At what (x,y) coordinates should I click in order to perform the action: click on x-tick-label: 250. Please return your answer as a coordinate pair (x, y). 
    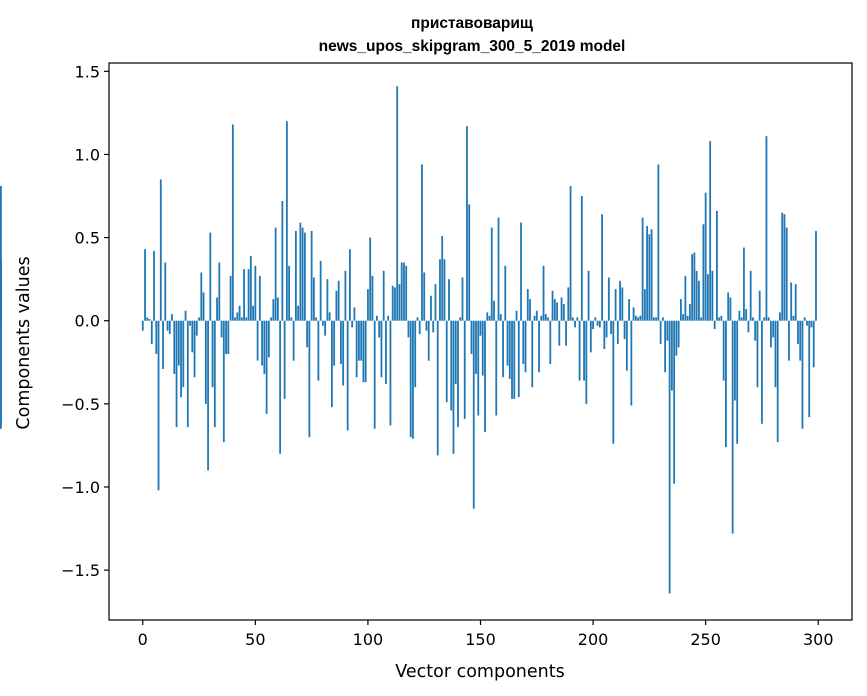
    Looking at the image, I should click on (705, 639).